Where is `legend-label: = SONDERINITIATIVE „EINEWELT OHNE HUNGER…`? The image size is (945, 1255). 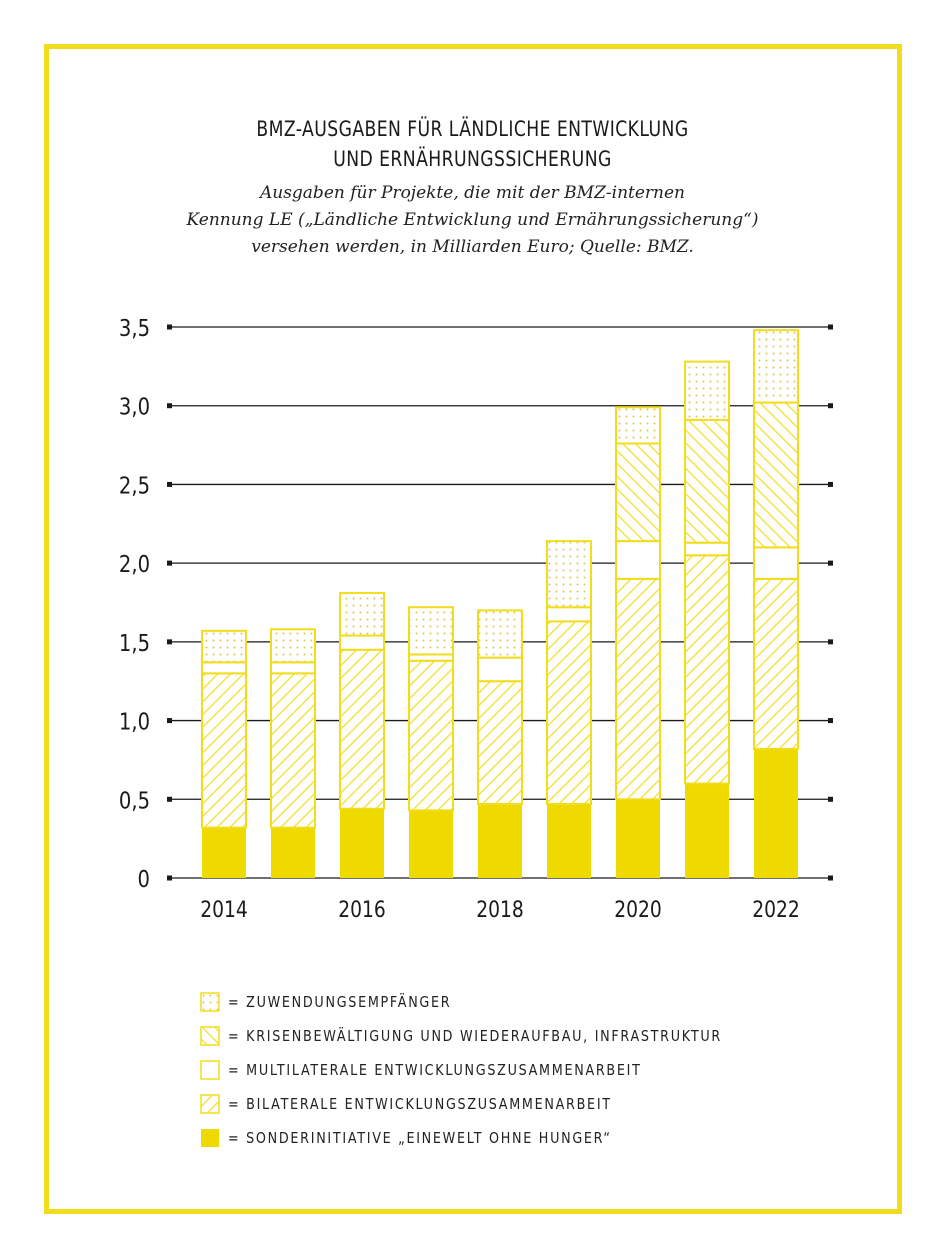 legend-label: = SONDERINITIATIVE „EINEWELT OHNE HUNGER… is located at coordinates (420, 1138).